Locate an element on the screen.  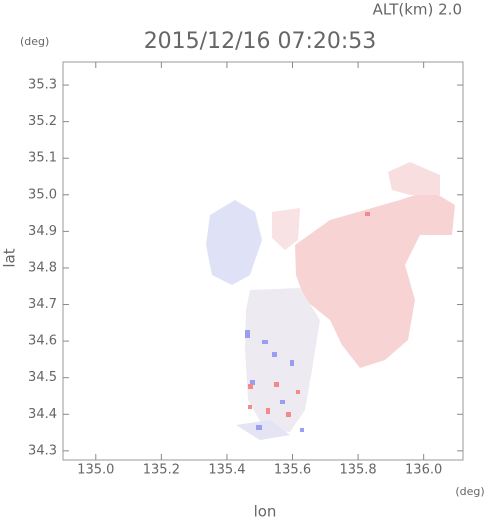
chart-title: 2015/12/16 07:20:53 is located at coordinates (260, 41).